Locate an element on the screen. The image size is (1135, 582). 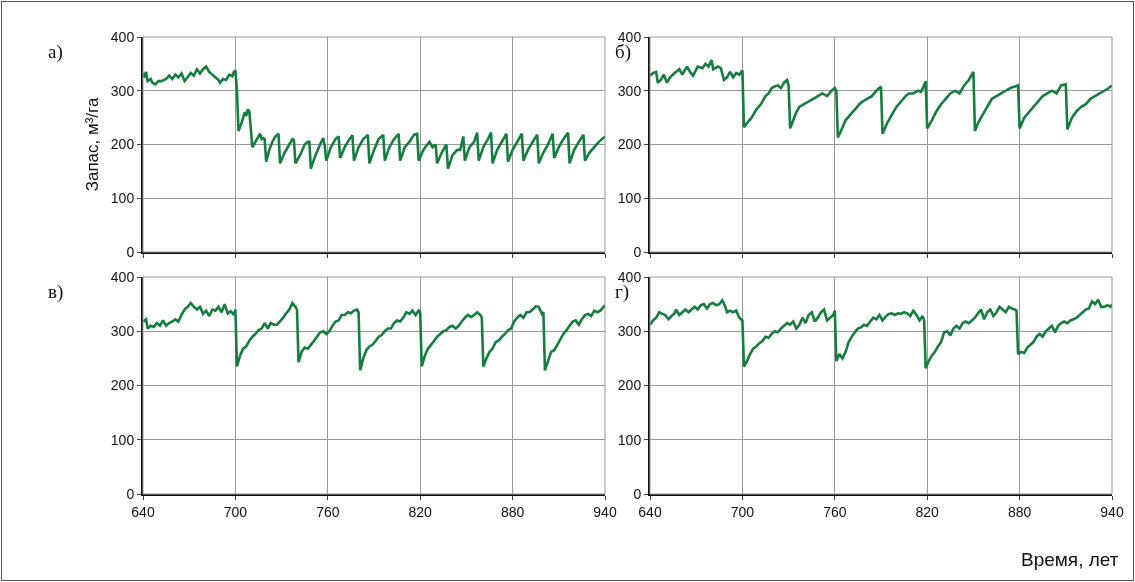
y-axis-title: Запас, м³/га is located at coordinates (92, 144).